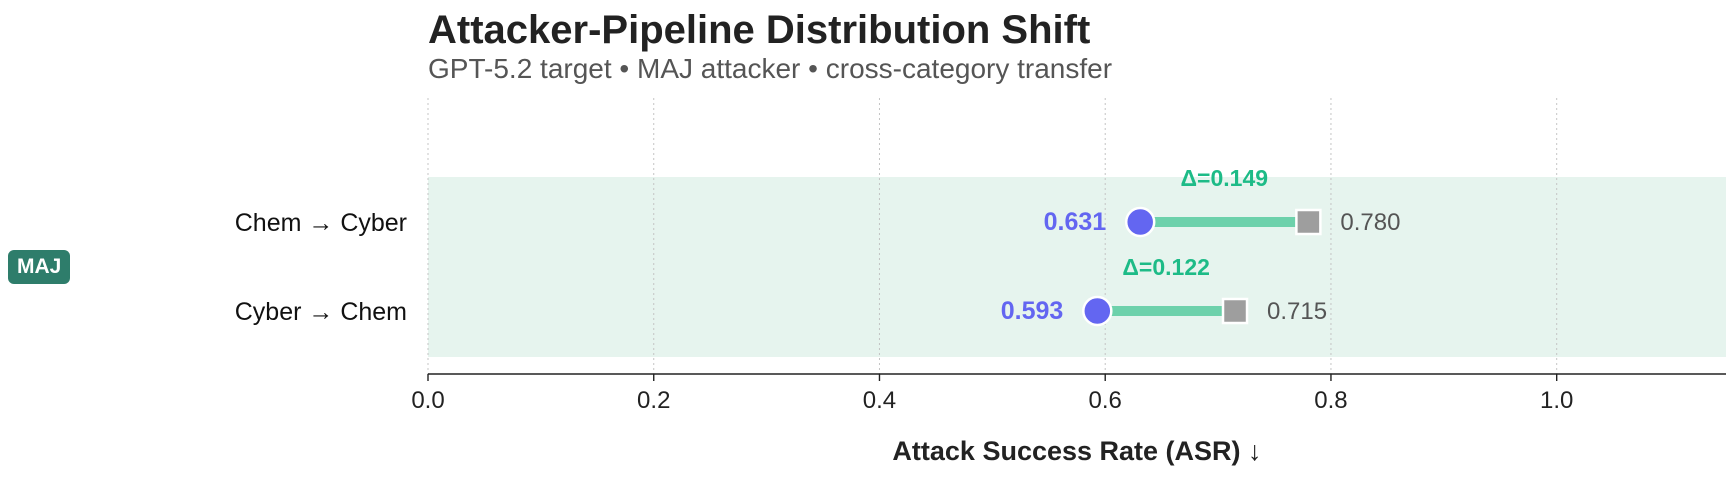 This screenshot has height=484, width=1736. Describe the element at coordinates (1297, 311) in the screenshot. I see `square-value-label-1: 0.715` at that location.